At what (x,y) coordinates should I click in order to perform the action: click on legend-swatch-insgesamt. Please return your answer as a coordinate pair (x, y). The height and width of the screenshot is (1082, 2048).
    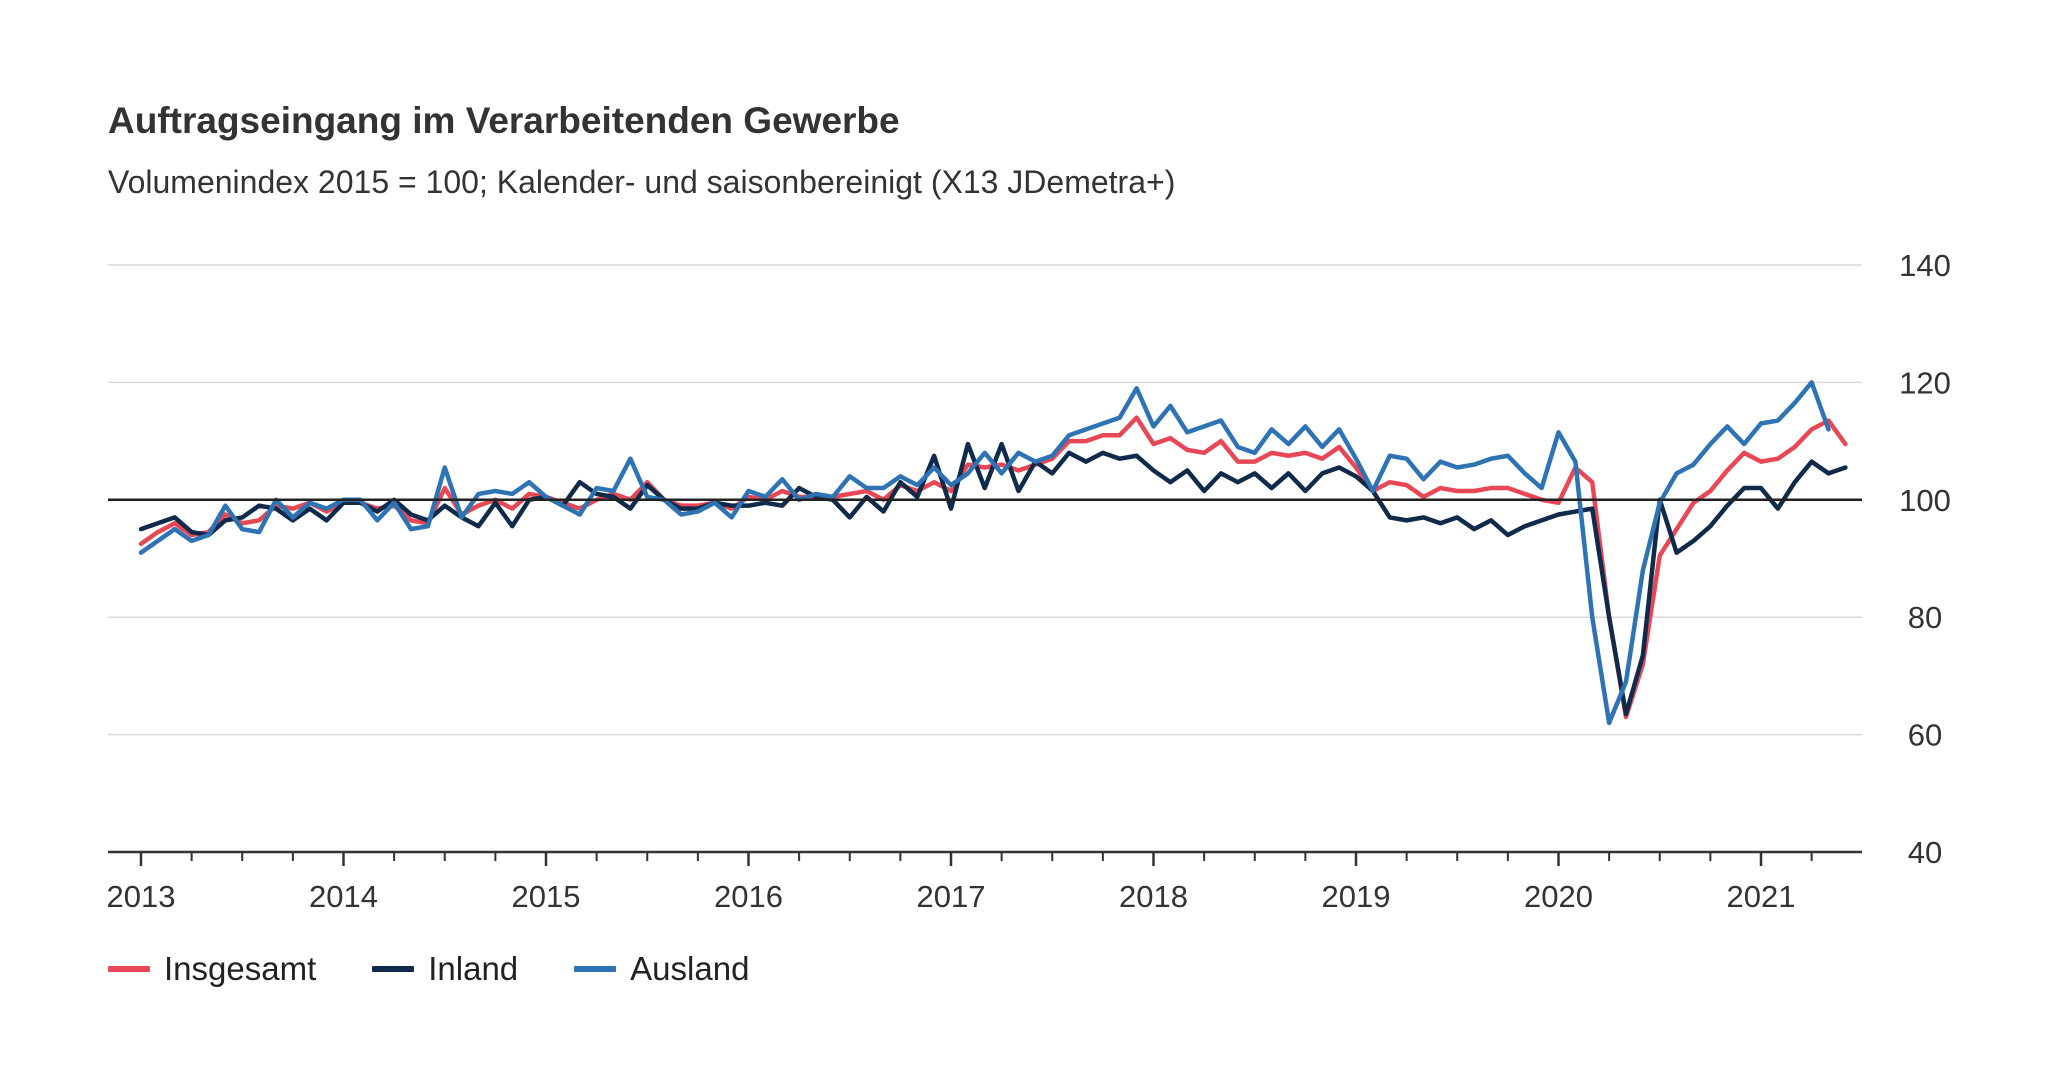
    Looking at the image, I should click on (129, 969).